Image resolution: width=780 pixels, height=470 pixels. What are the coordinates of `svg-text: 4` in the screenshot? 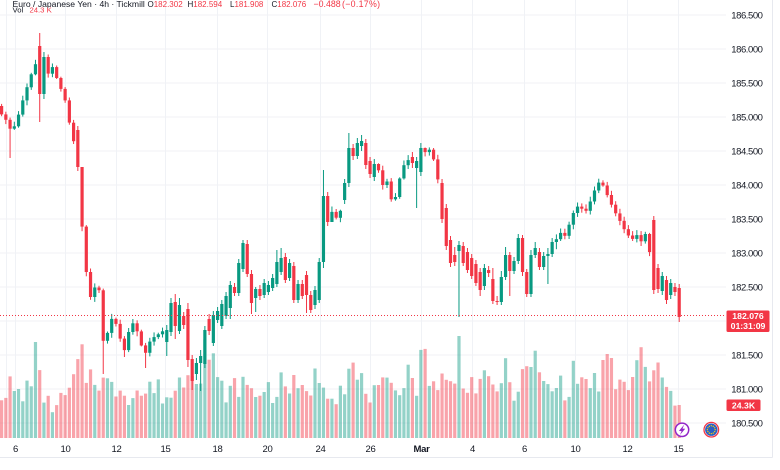 It's located at (472, 449).